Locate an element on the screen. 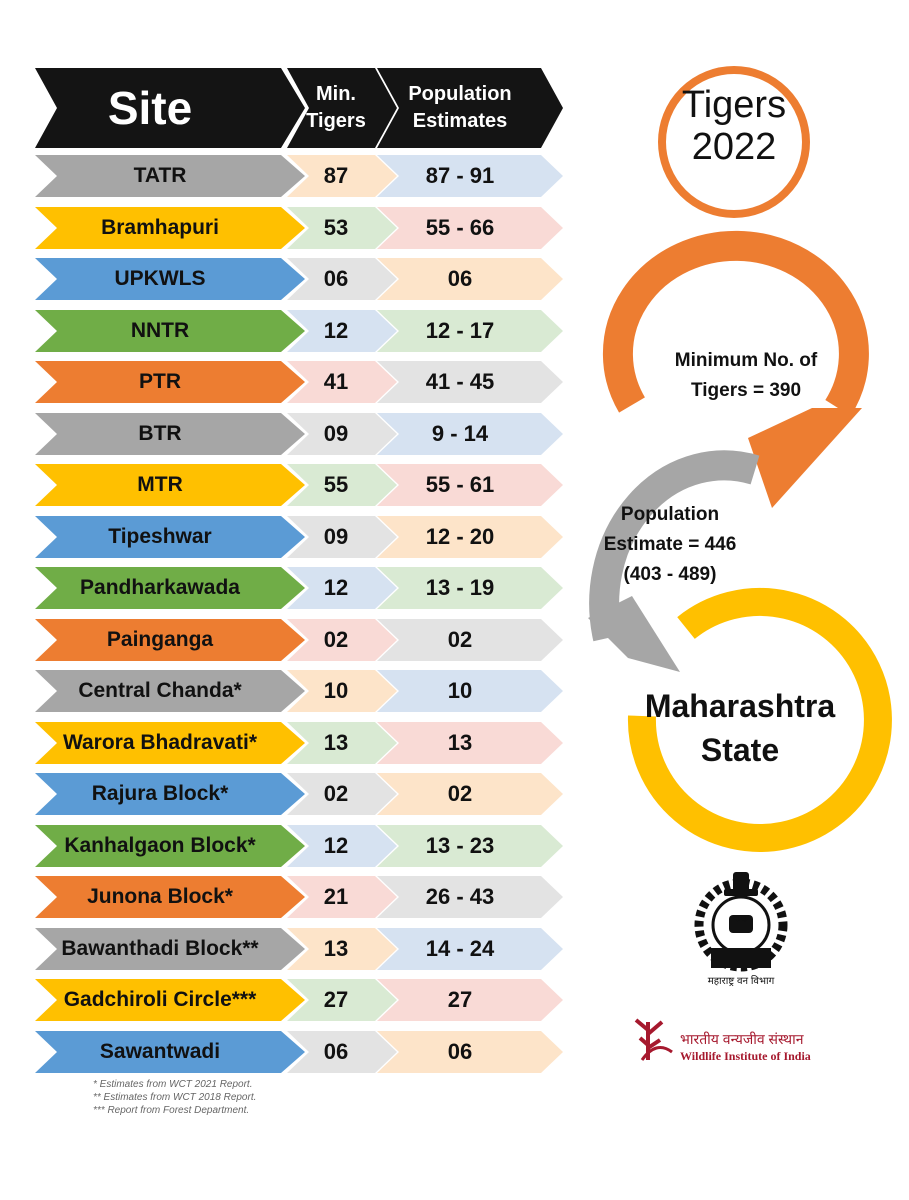  population-estimate-cell-text: 41 - 45 is located at coordinates (460, 381).